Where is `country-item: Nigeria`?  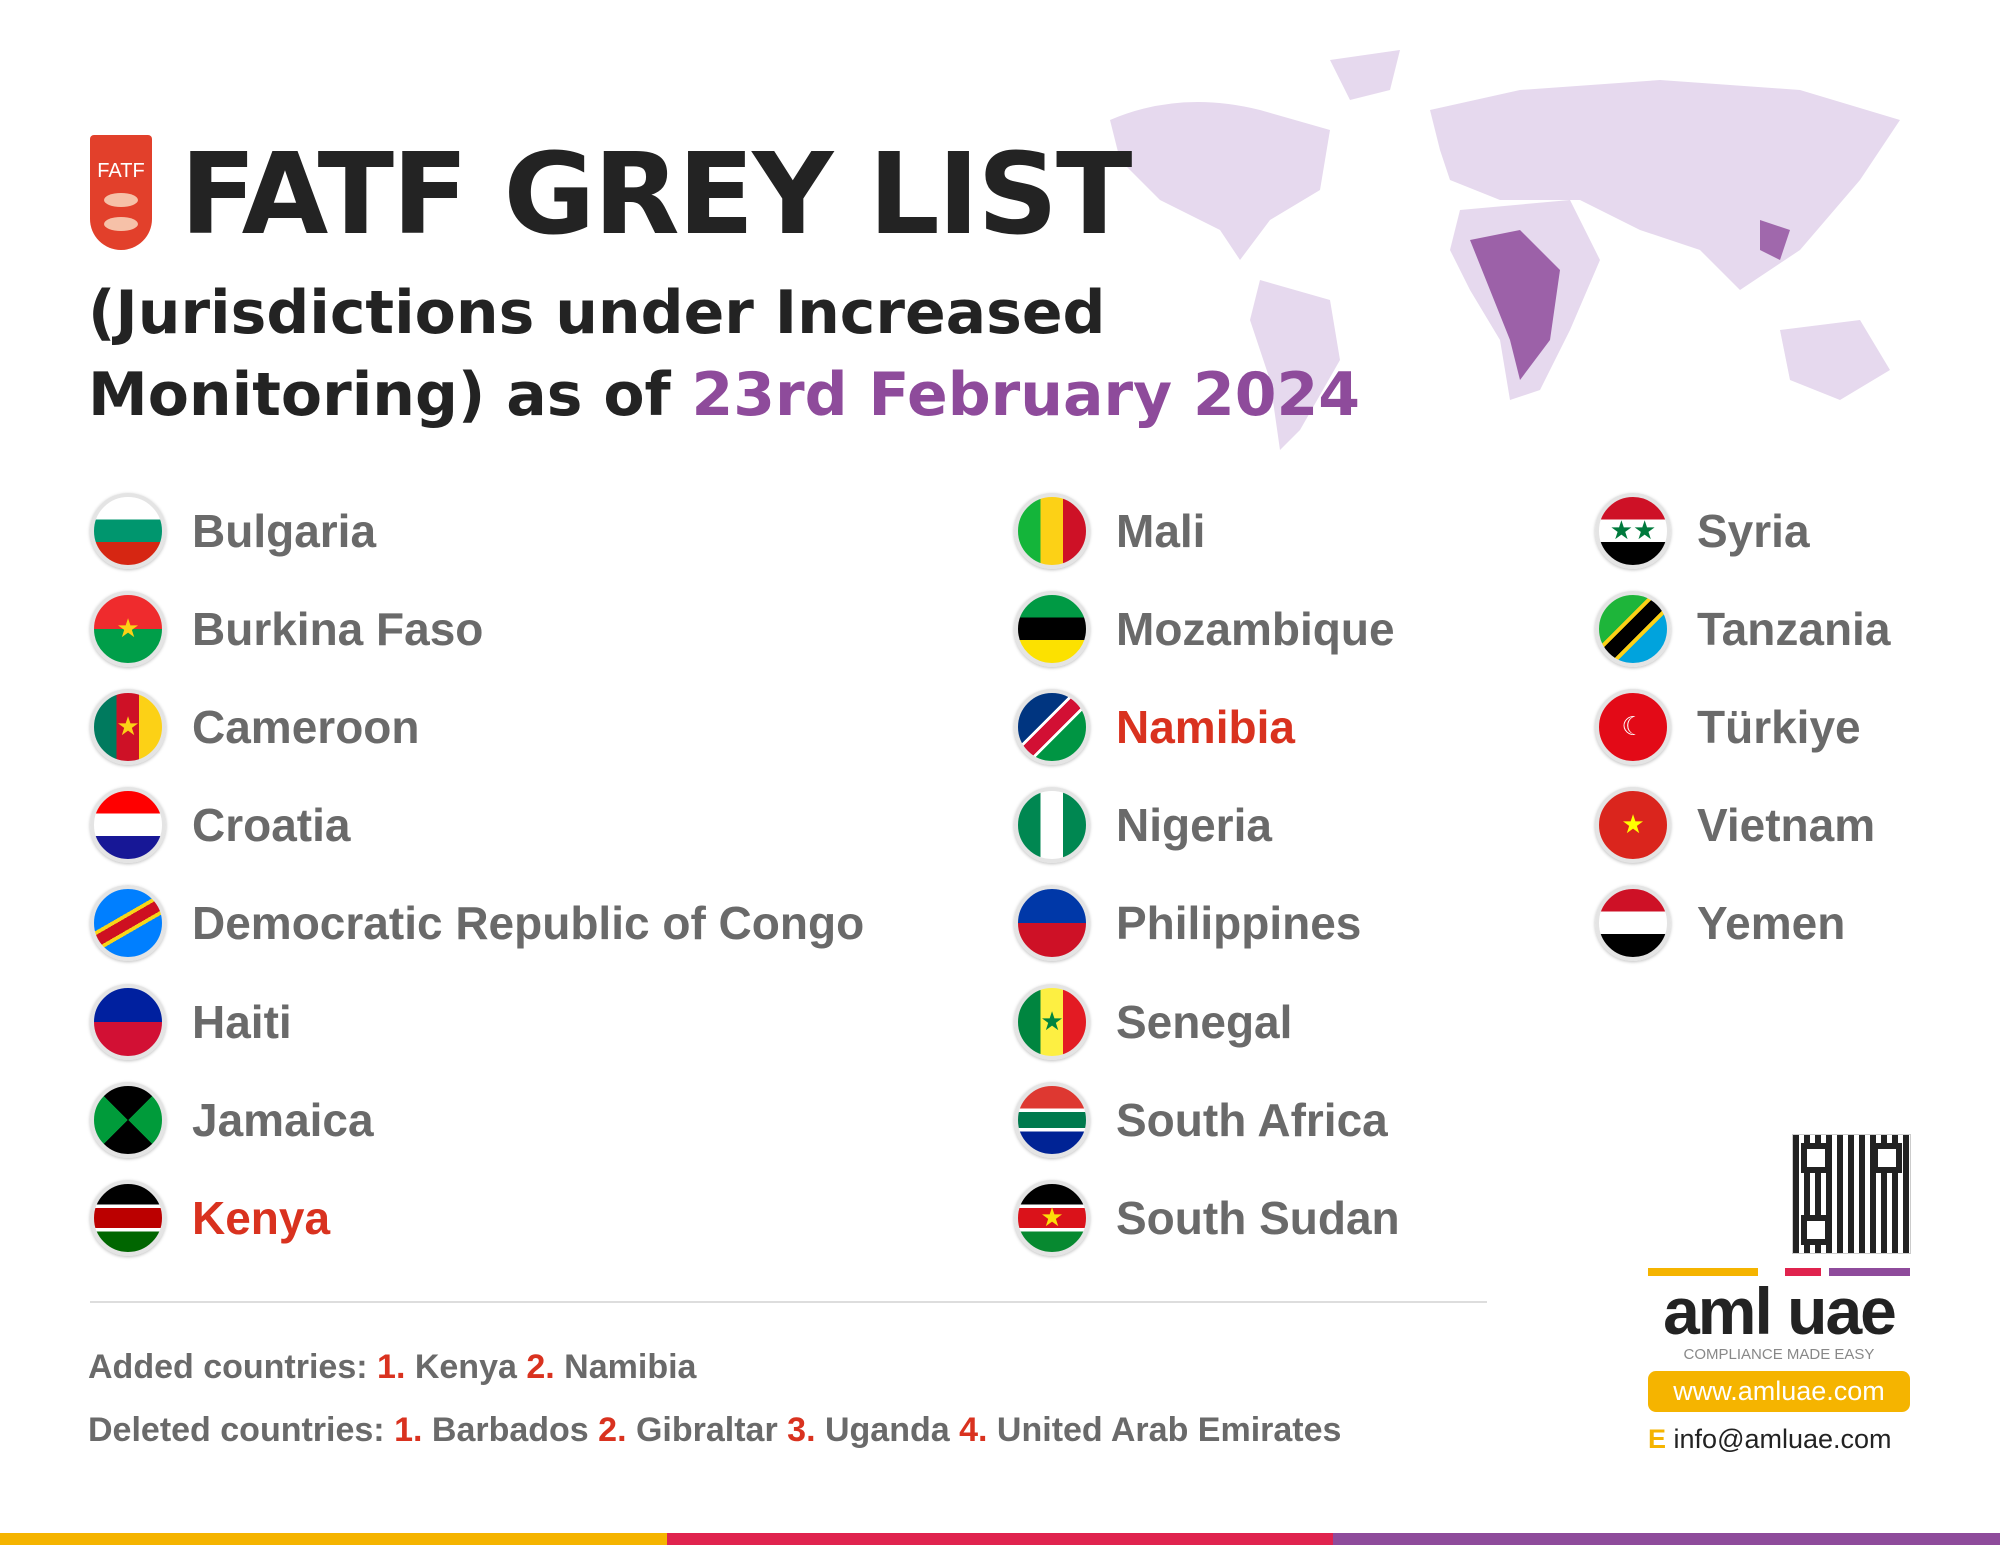
country-item: Nigeria is located at coordinates (1143, 825).